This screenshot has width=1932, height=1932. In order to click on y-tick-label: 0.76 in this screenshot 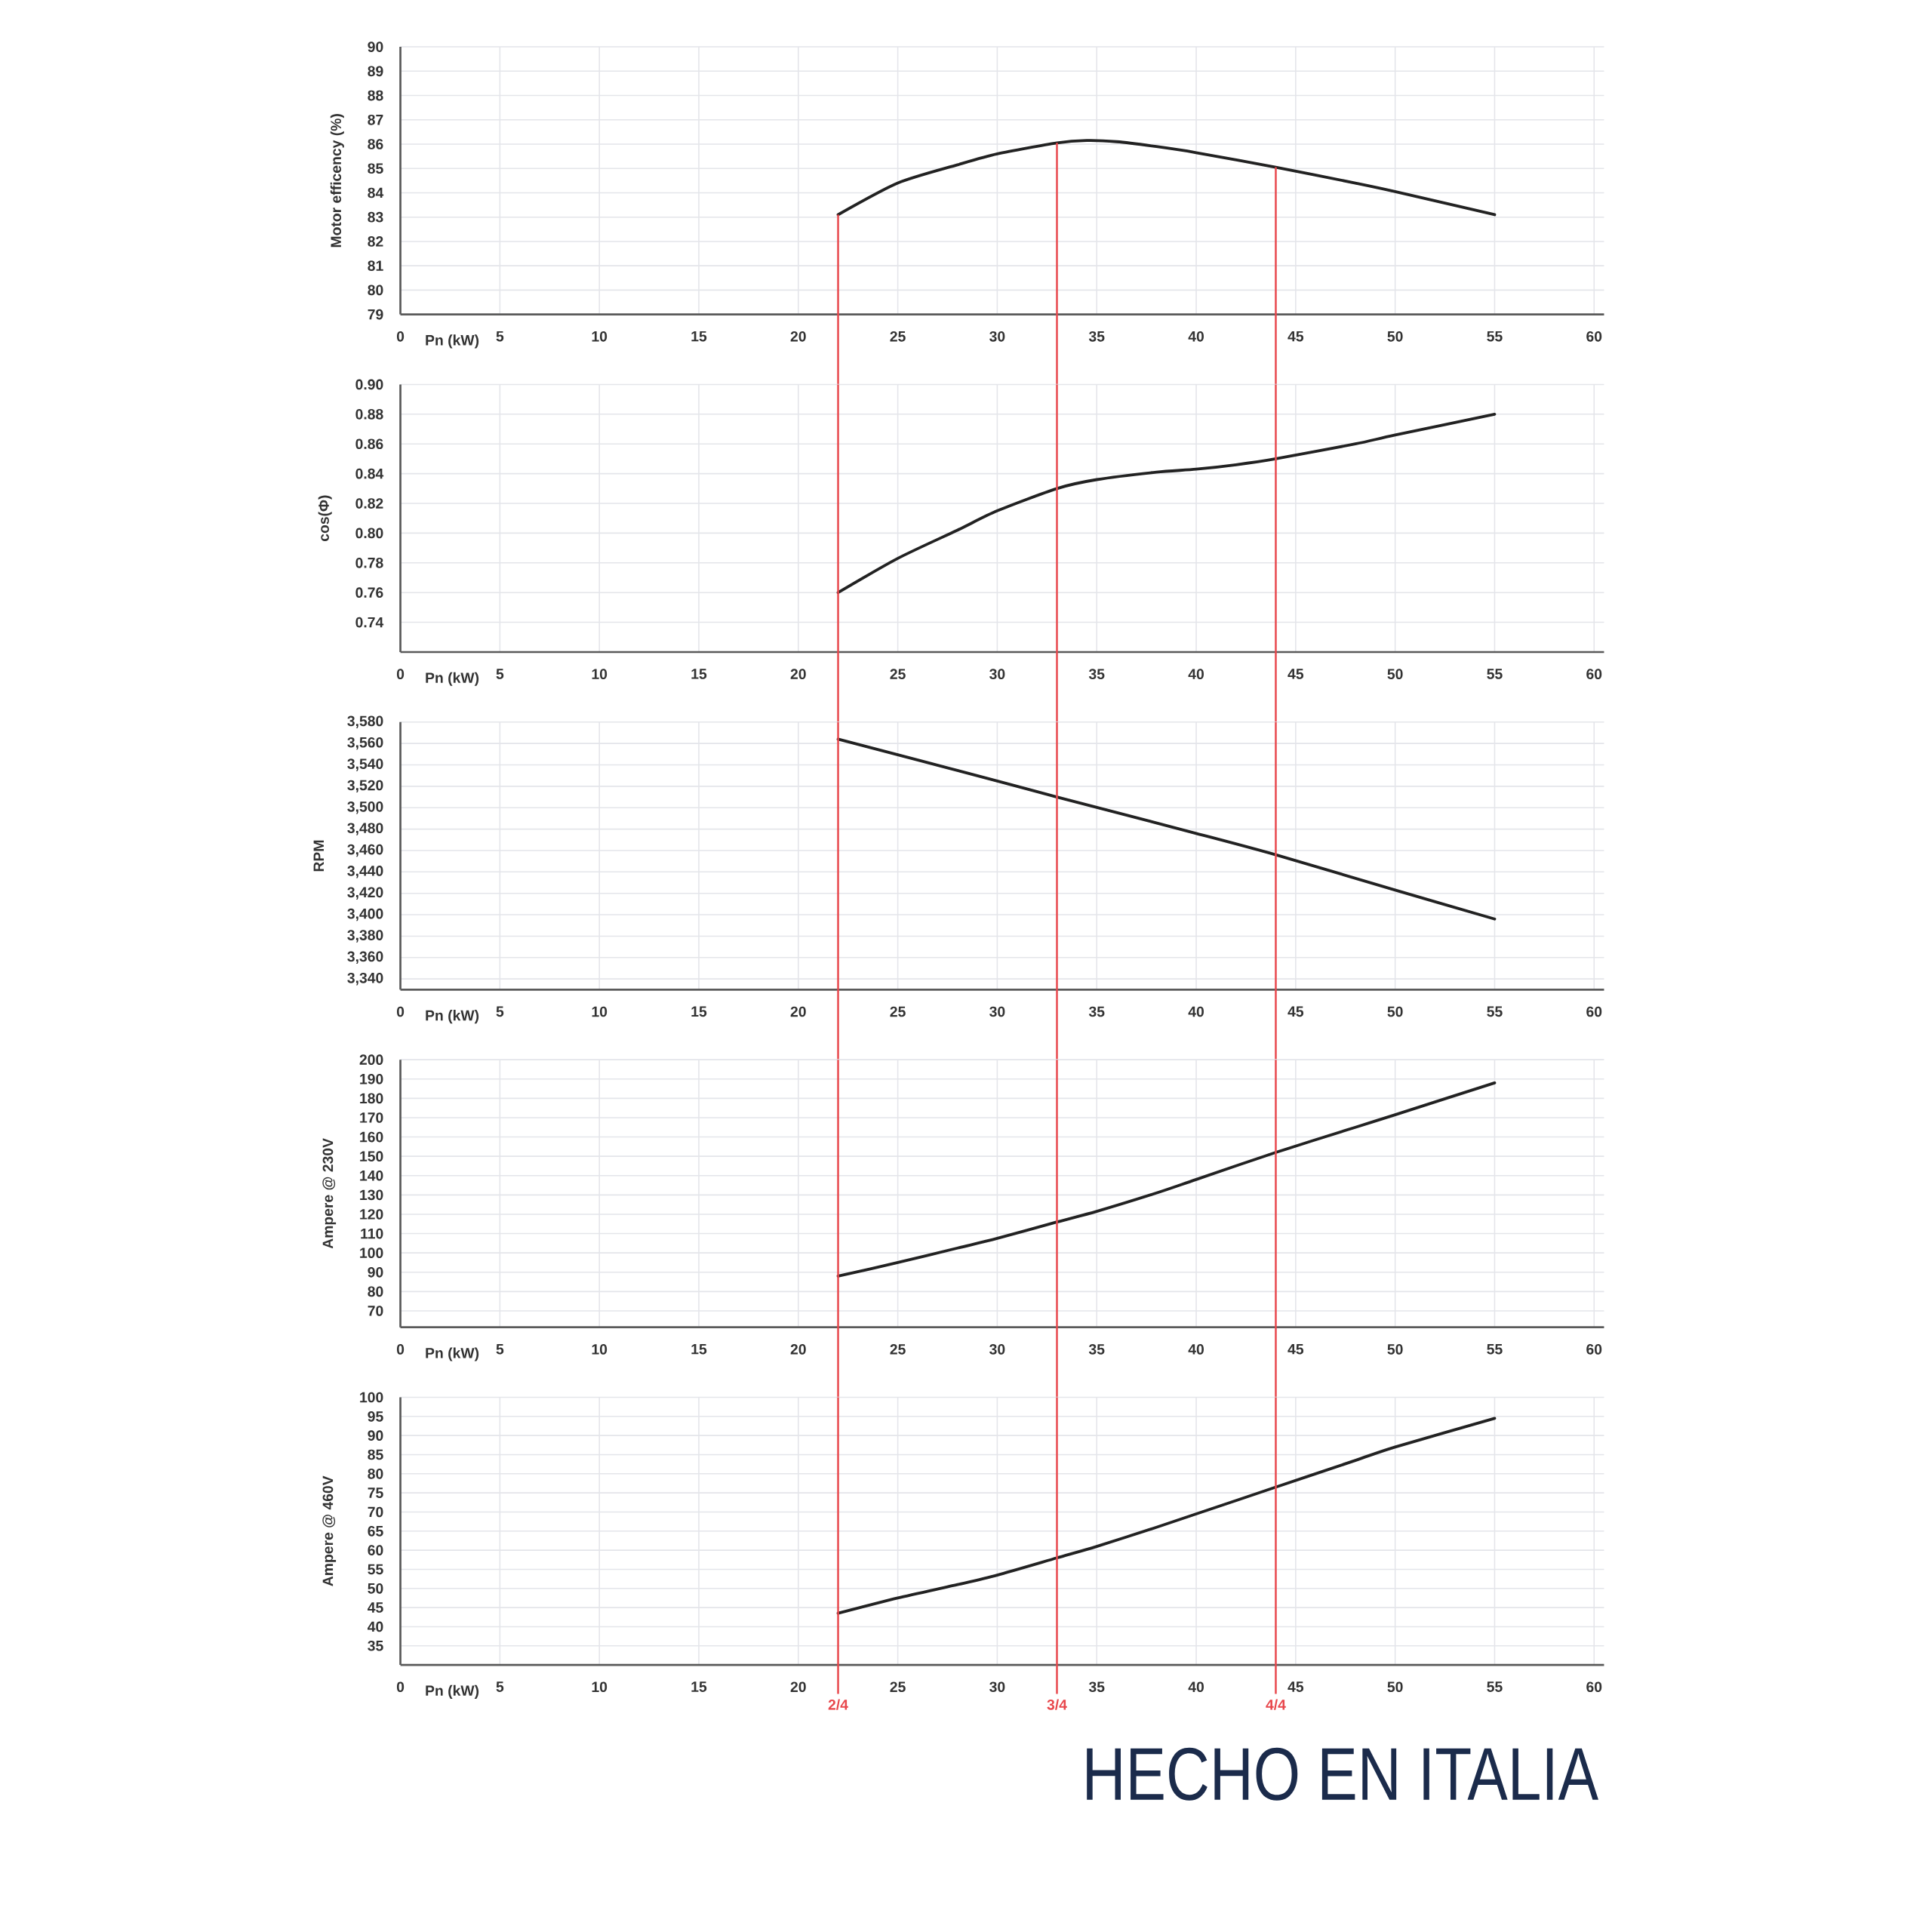, I will do `click(369, 592)`.